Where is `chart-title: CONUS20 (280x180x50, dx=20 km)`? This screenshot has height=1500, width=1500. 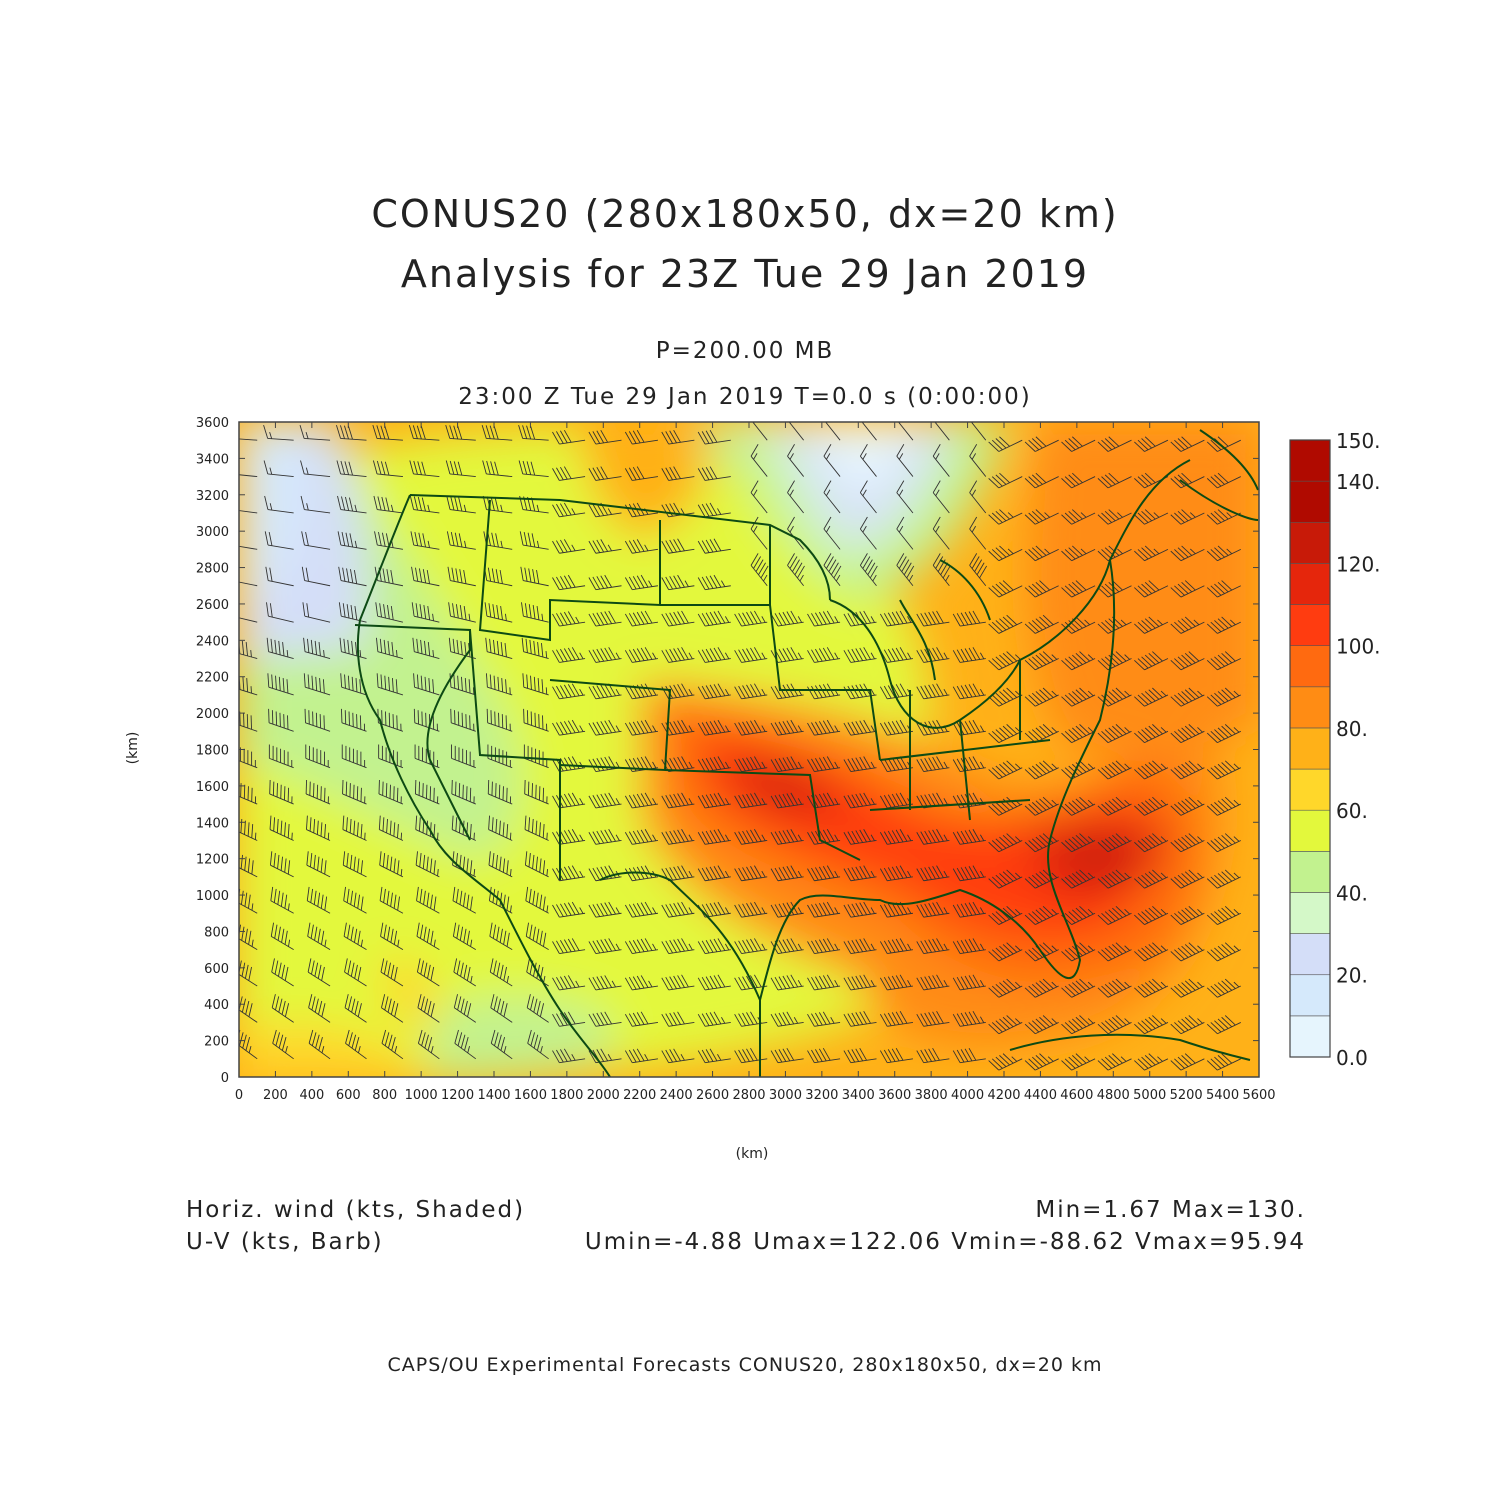
chart-title: CONUS20 (280x180x50, dx=20 km) is located at coordinates (745, 214).